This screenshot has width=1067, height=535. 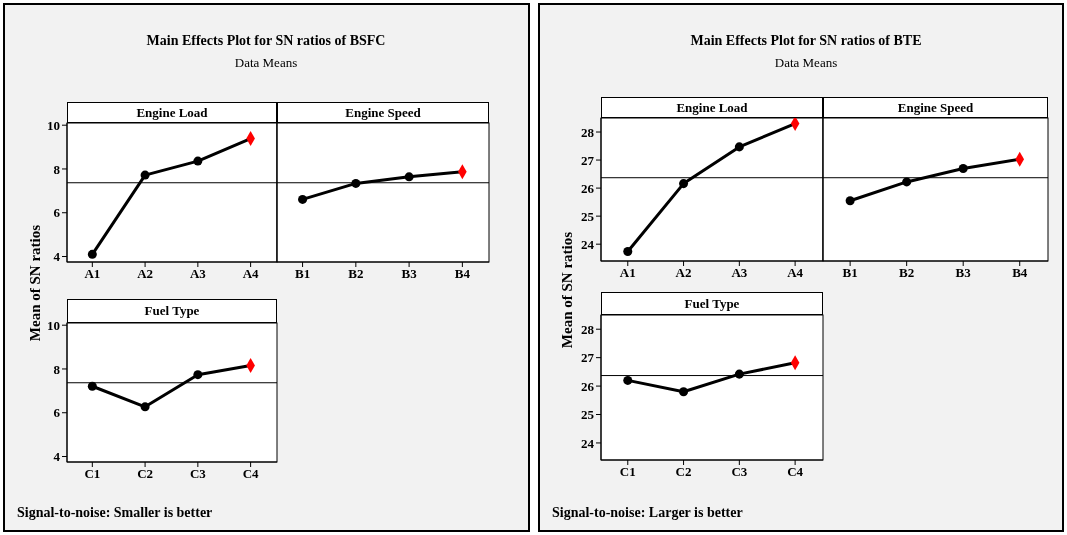 I want to click on text: Signal-to-noise: Smaller is better, so click(x=115, y=513).